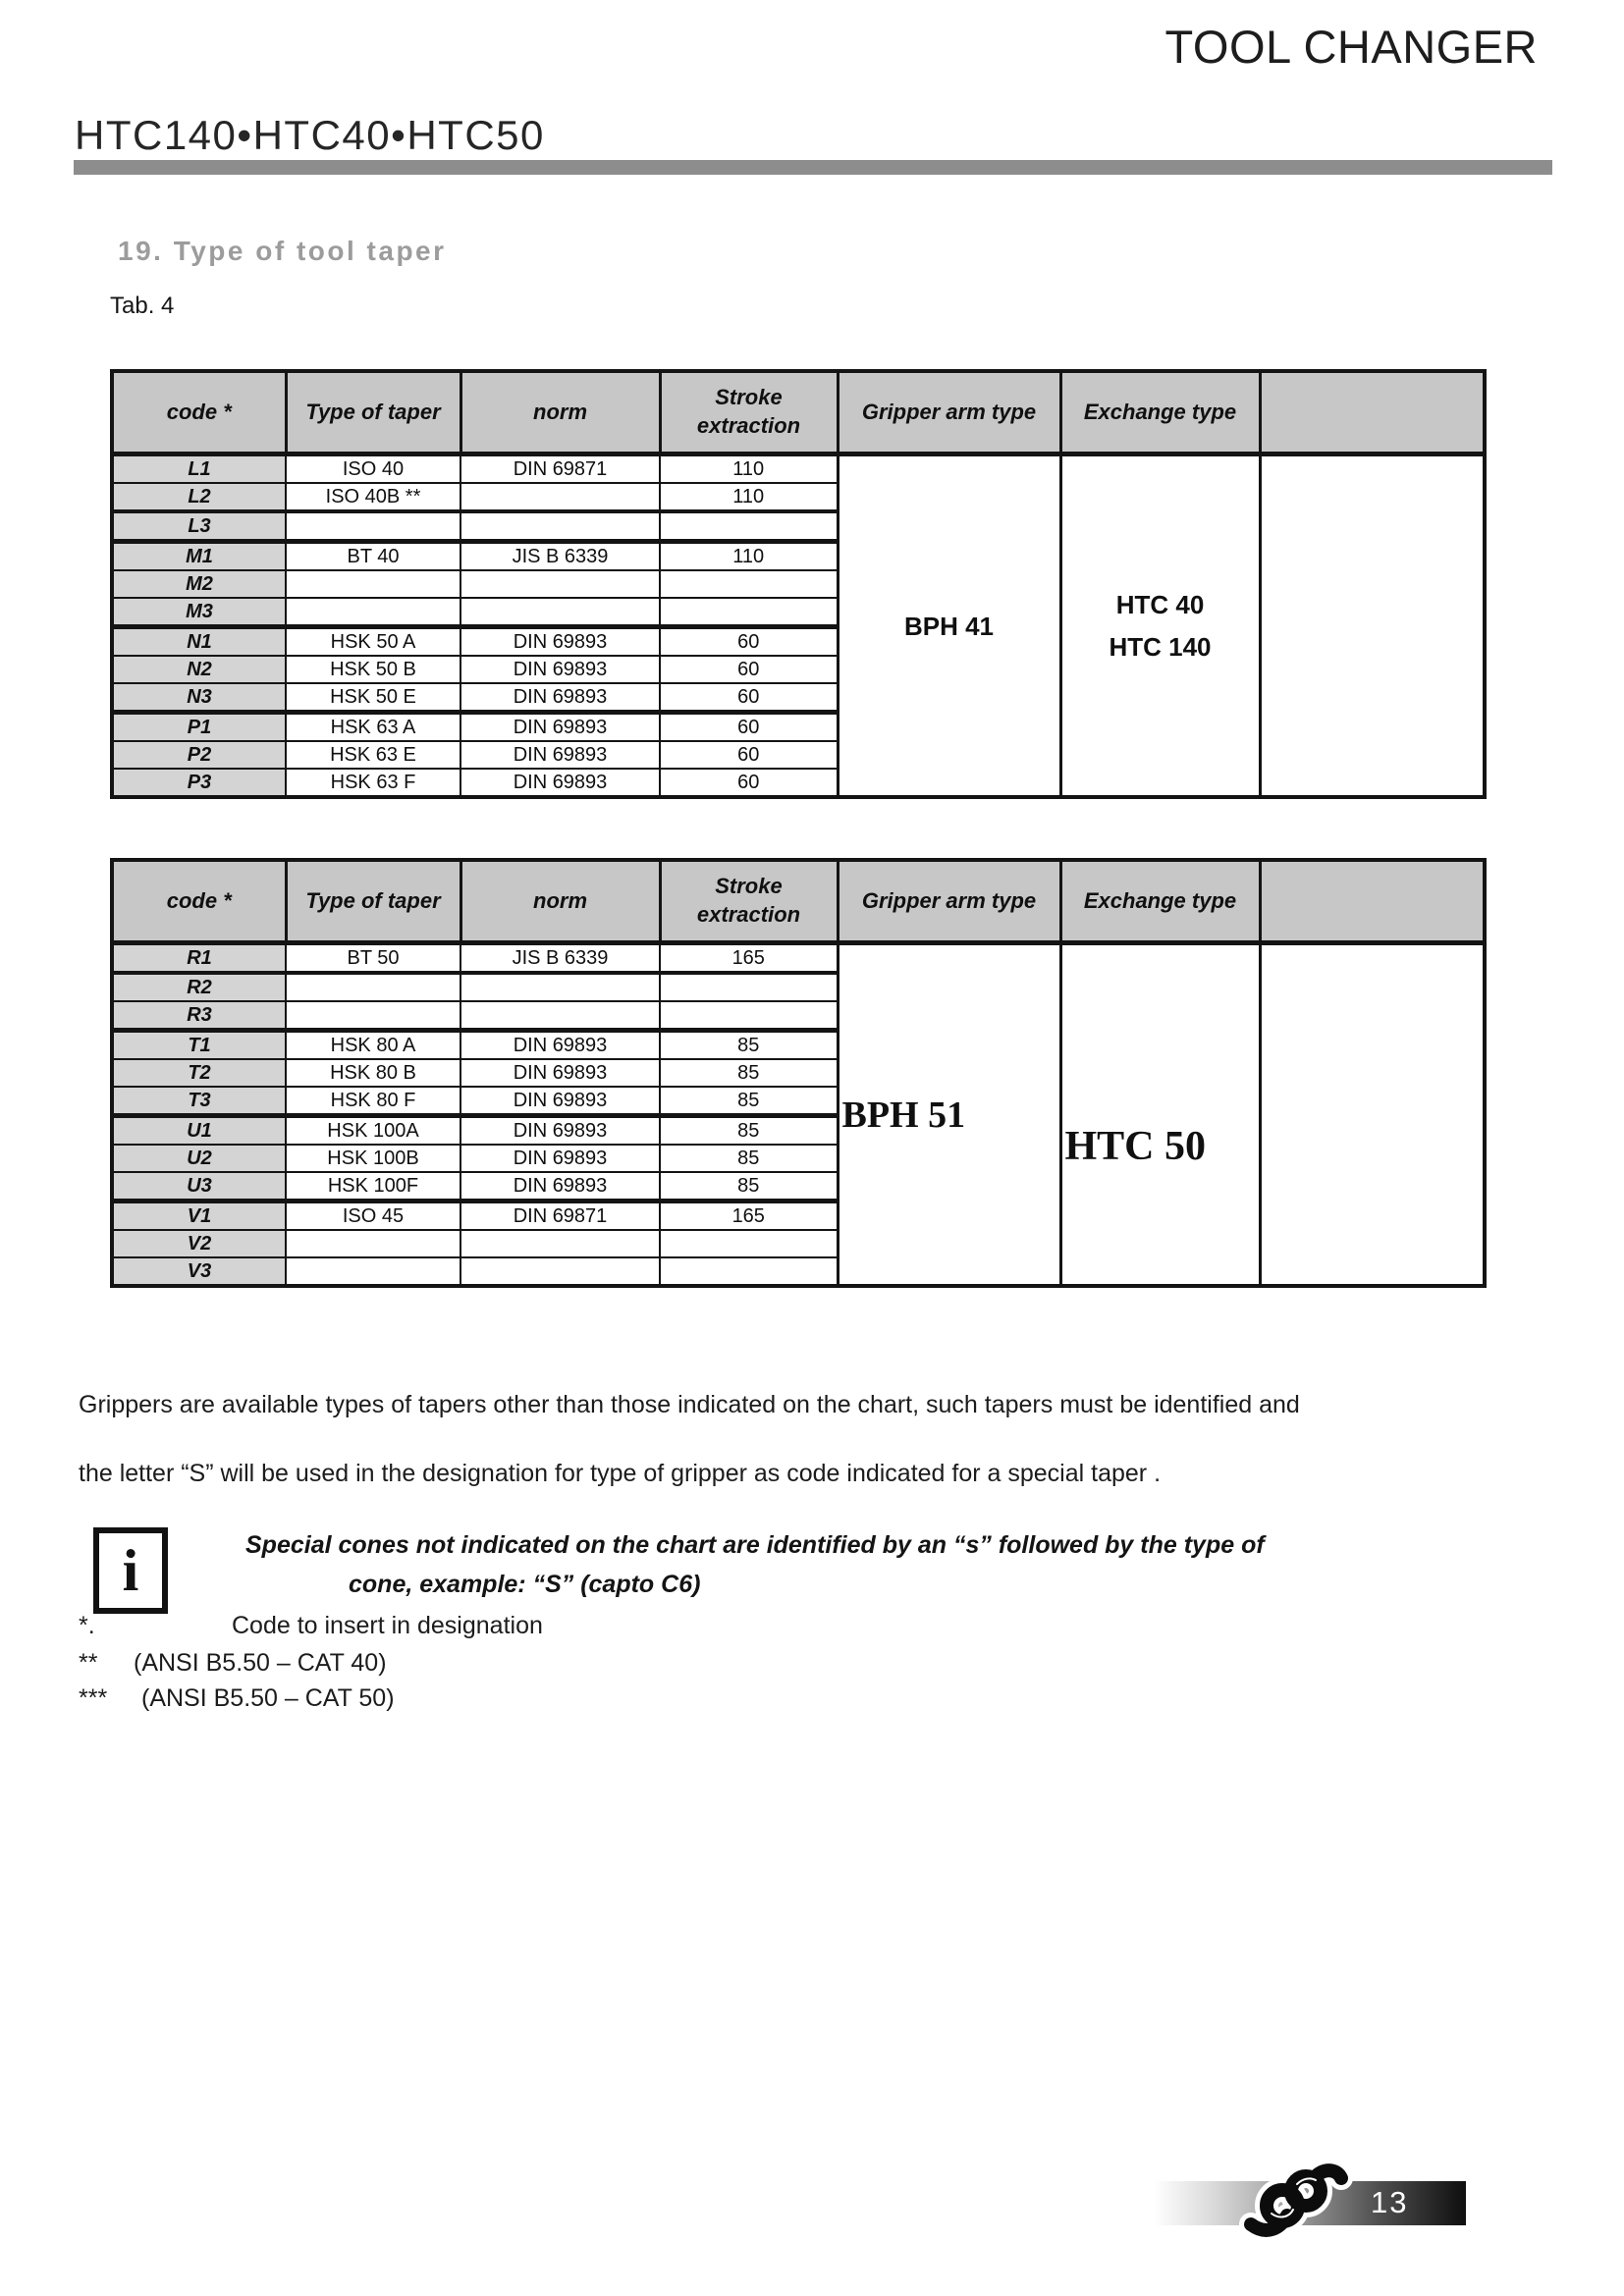 This screenshot has width=1624, height=2296. Describe the element at coordinates (260, 1663) in the screenshot. I see `footnote-text: (ANSI B5.50 – CAT 40)` at that location.